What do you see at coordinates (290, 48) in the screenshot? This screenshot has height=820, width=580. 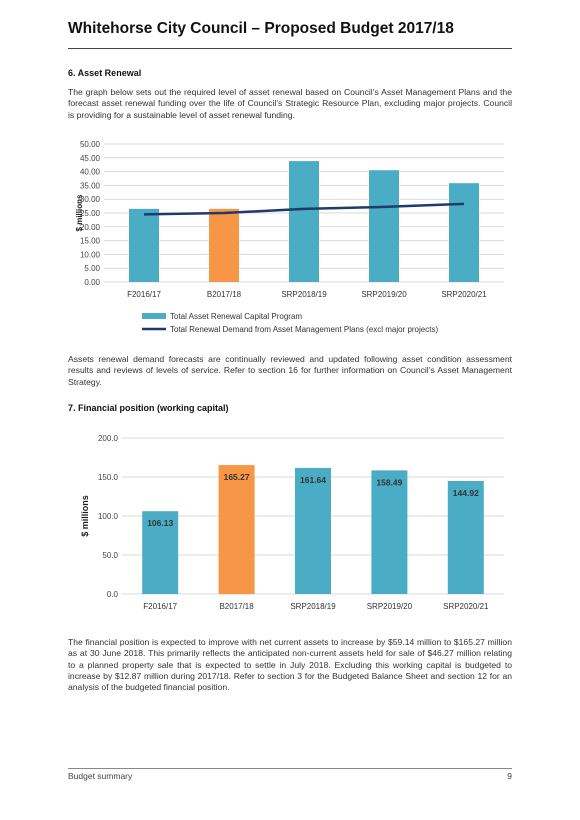 I see `title-divider` at bounding box center [290, 48].